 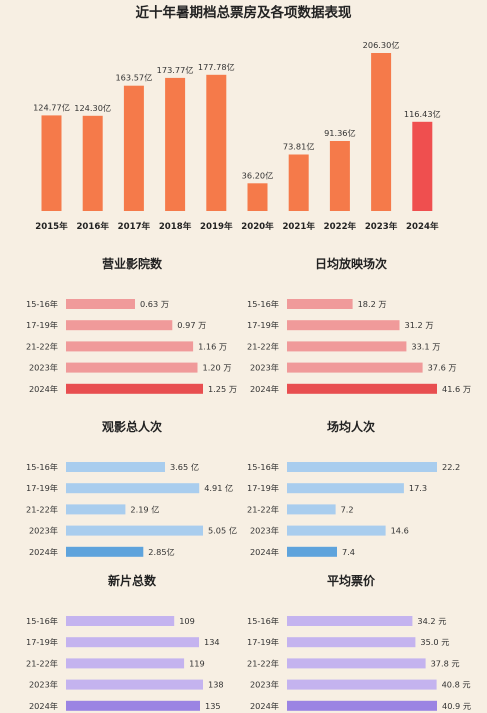 I want to click on value-label: 177.78亿, so click(x=216, y=67).